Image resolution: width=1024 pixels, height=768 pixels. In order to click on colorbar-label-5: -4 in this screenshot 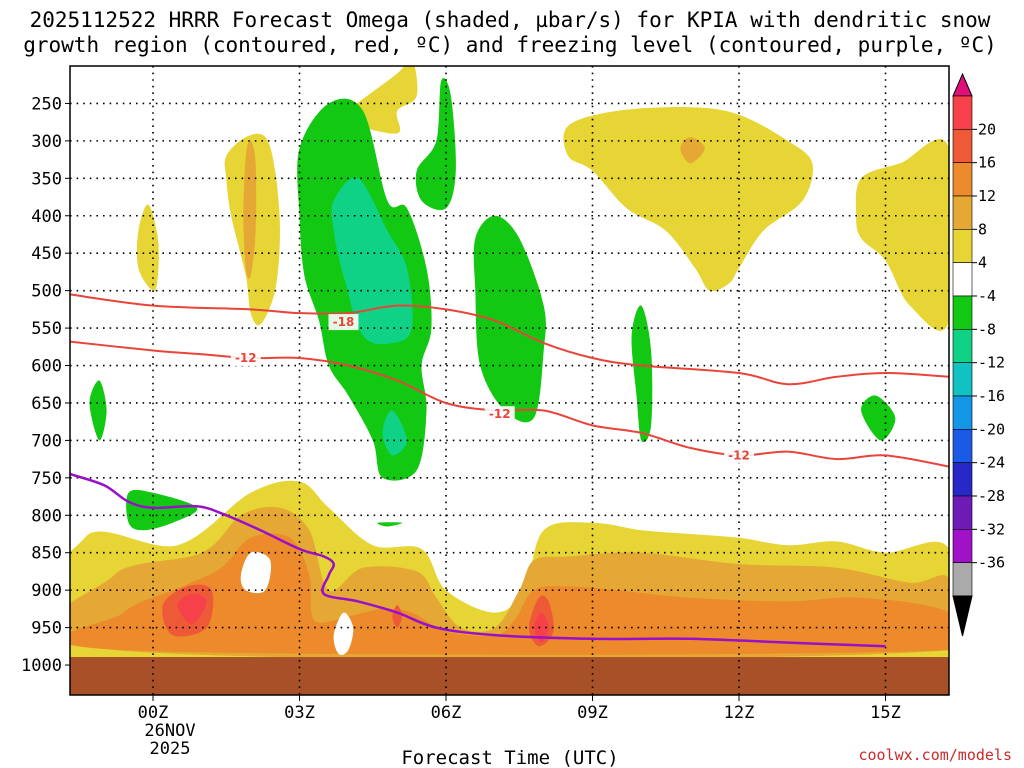, I will do `click(987, 296)`.